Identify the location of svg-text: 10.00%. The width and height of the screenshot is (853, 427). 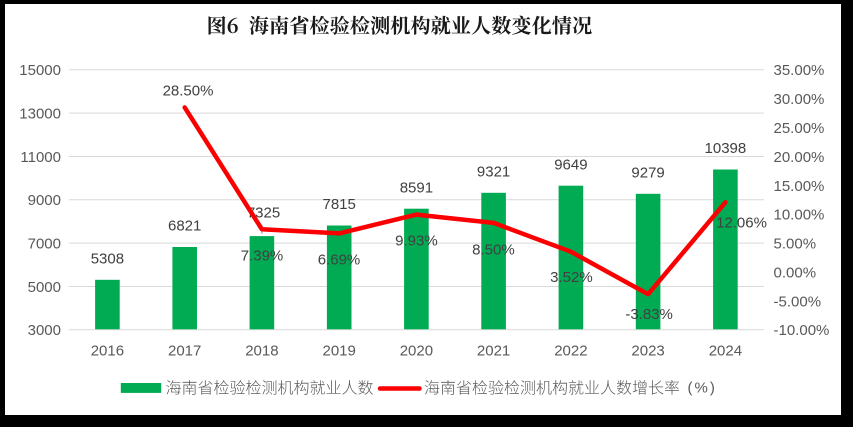
(799, 215).